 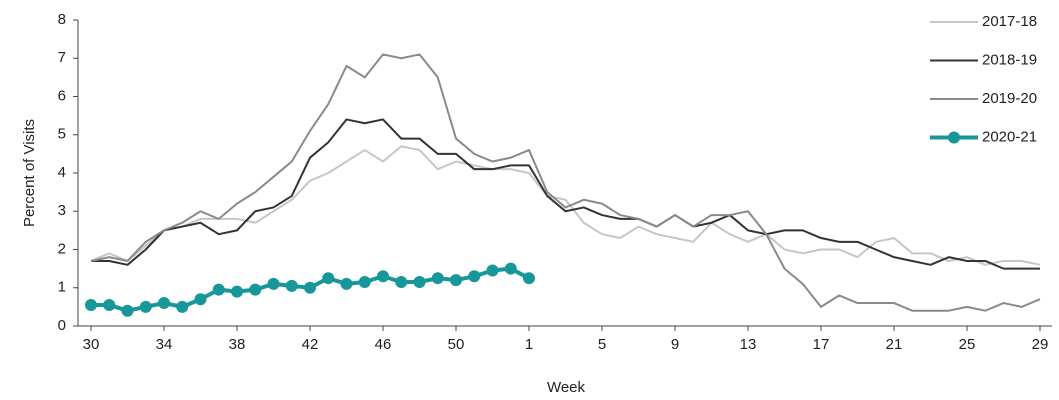 I want to click on x-tick-label: 50, so click(x=456, y=344).